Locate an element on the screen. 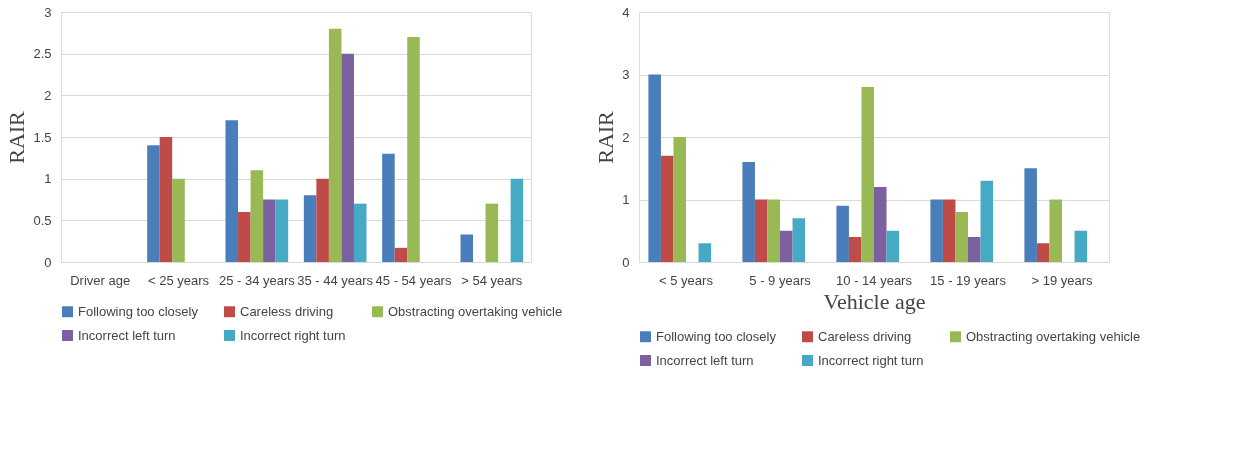  x-tick-label: > 54 years is located at coordinates (492, 280).